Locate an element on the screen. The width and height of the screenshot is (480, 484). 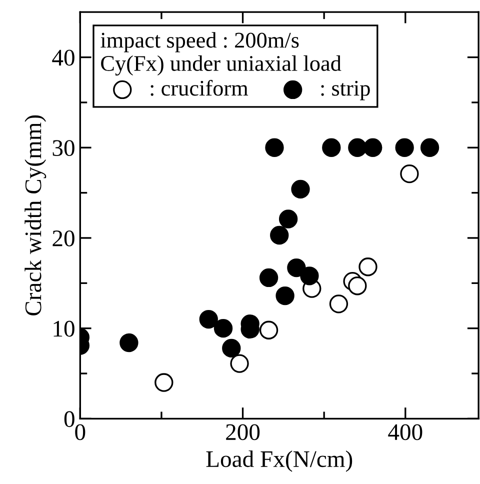
x-axis-title: Load Fx(N/cm) is located at coordinates (279, 461).